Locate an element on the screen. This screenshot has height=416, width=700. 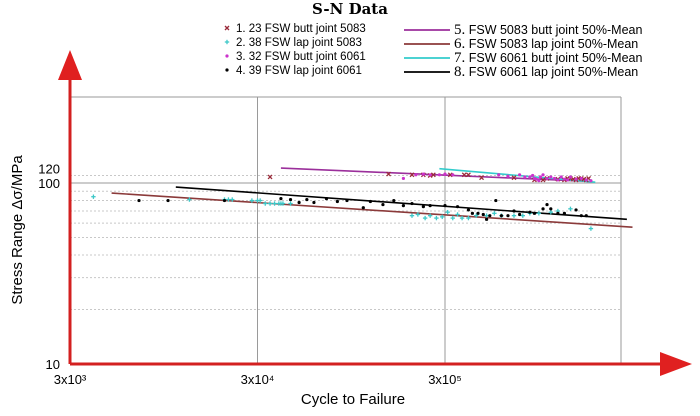
legend-entry: 1. 23 FSW butt joint 5083 is located at coordinates (301, 29).